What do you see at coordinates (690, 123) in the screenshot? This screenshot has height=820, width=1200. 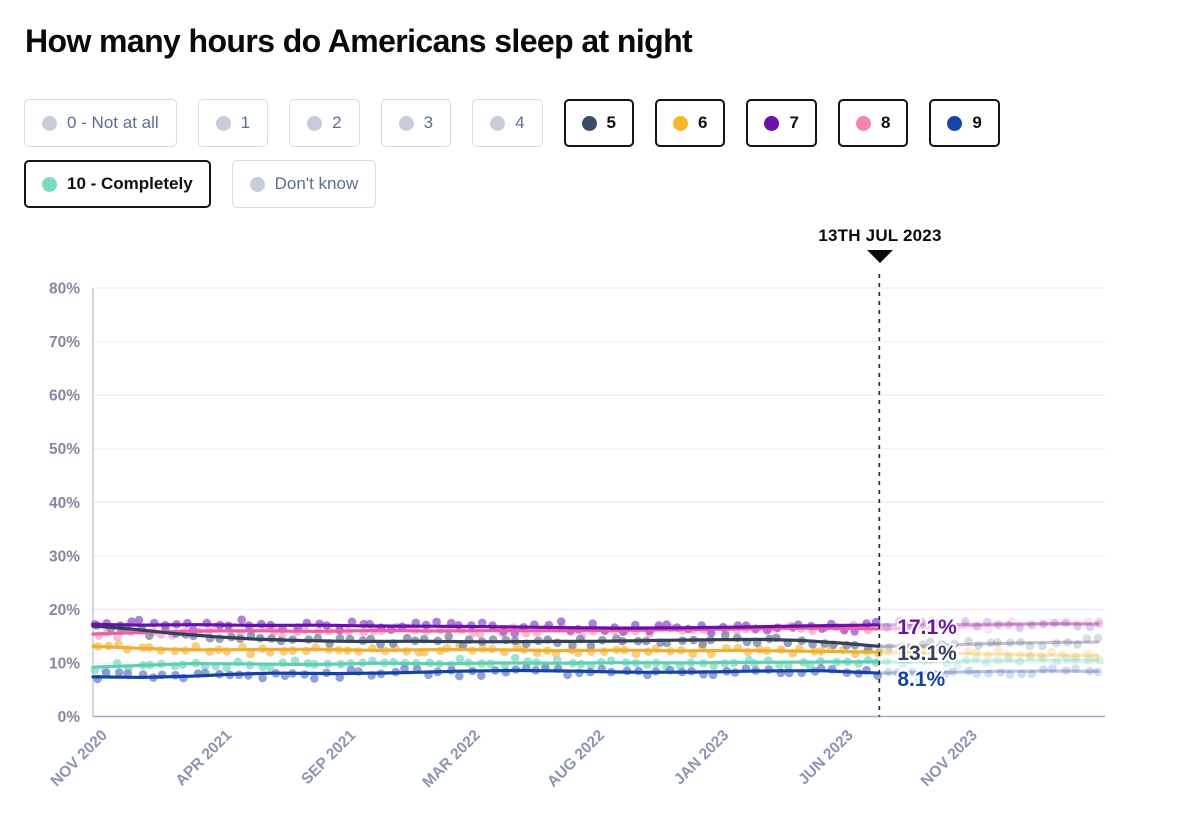 I see `legend-item-6: 6` at bounding box center [690, 123].